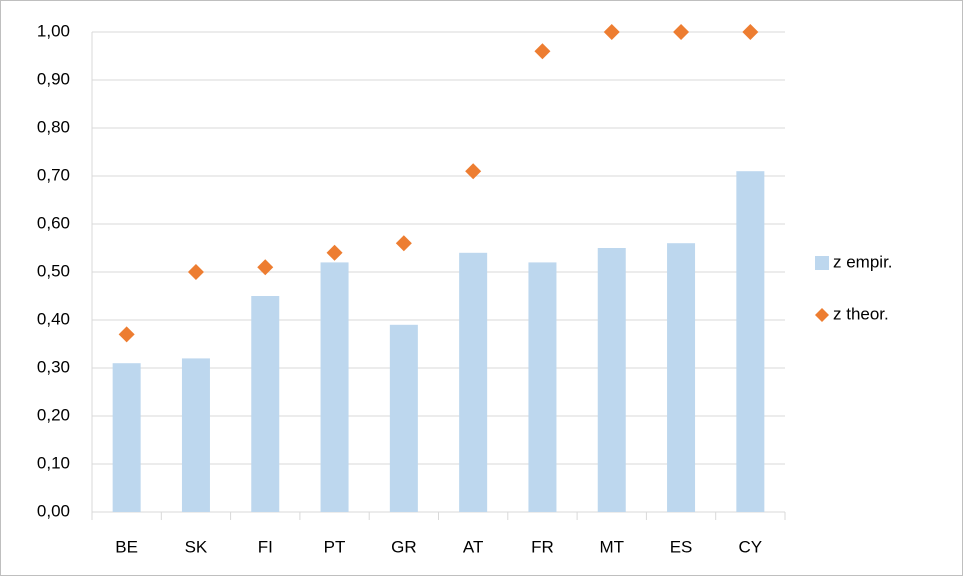  I want to click on y-tick-label: 0,50, so click(53, 270).